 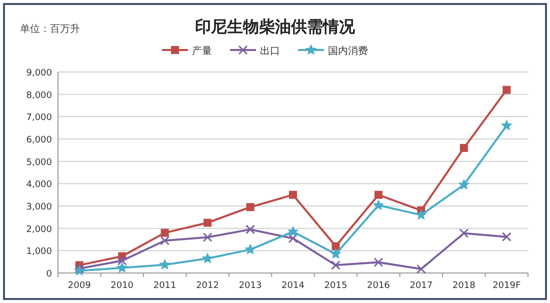 What do you see at coordinates (275, 26) in the screenshot?
I see `chart-title: 印尼生物柴油供需情况` at bounding box center [275, 26].